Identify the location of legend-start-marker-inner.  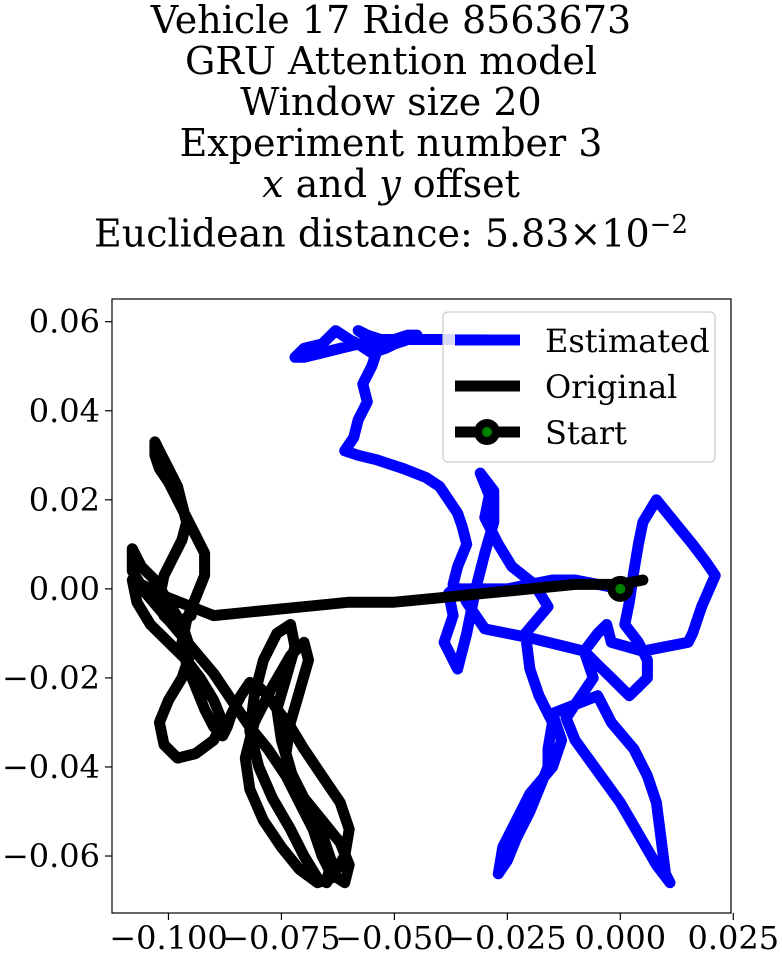
(487, 432).